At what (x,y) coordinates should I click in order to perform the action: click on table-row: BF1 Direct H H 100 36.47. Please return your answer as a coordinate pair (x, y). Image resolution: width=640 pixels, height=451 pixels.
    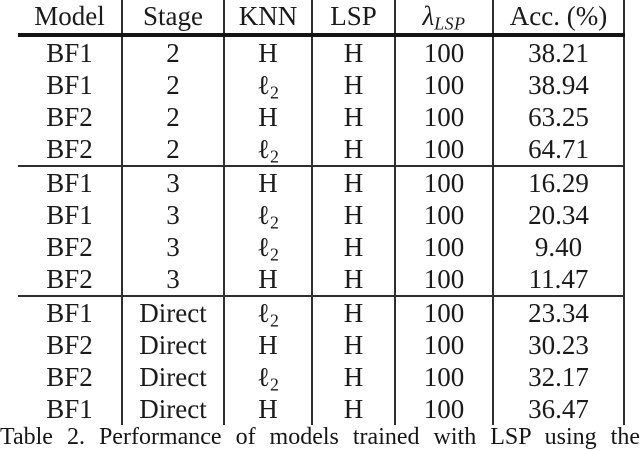
    Looking at the image, I should click on (321, 409).